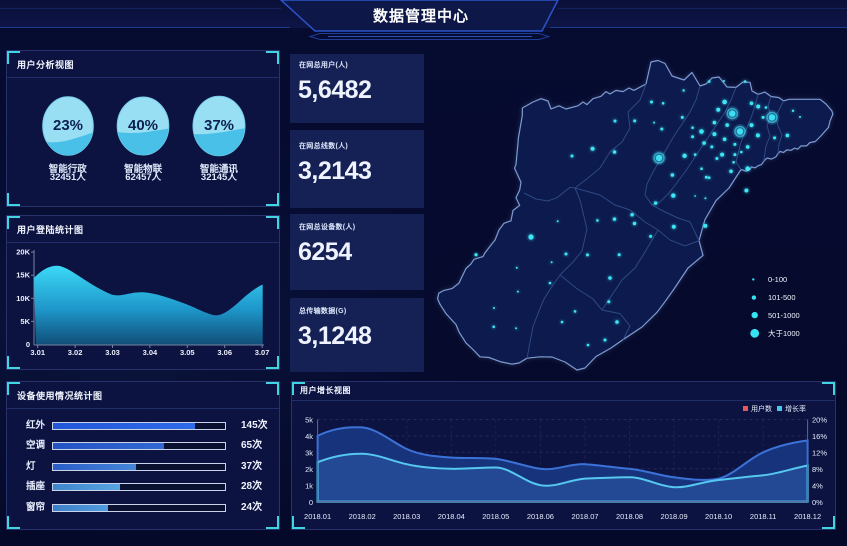 The width and height of the screenshot is (847, 546). I want to click on svg-text: 3.03, so click(112, 352).